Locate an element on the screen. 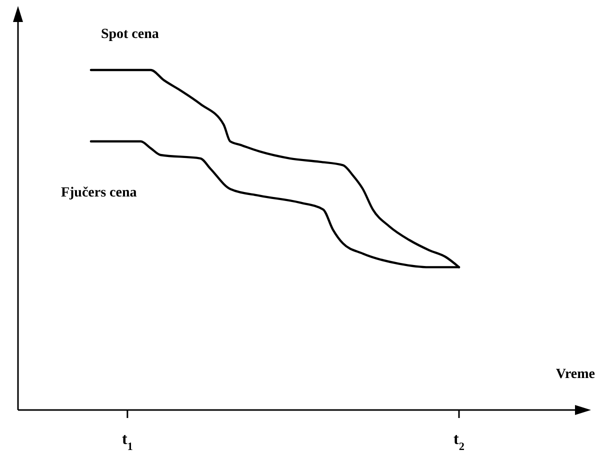 The width and height of the screenshot is (599, 453). x-axis-title: Vreme is located at coordinates (575, 374).